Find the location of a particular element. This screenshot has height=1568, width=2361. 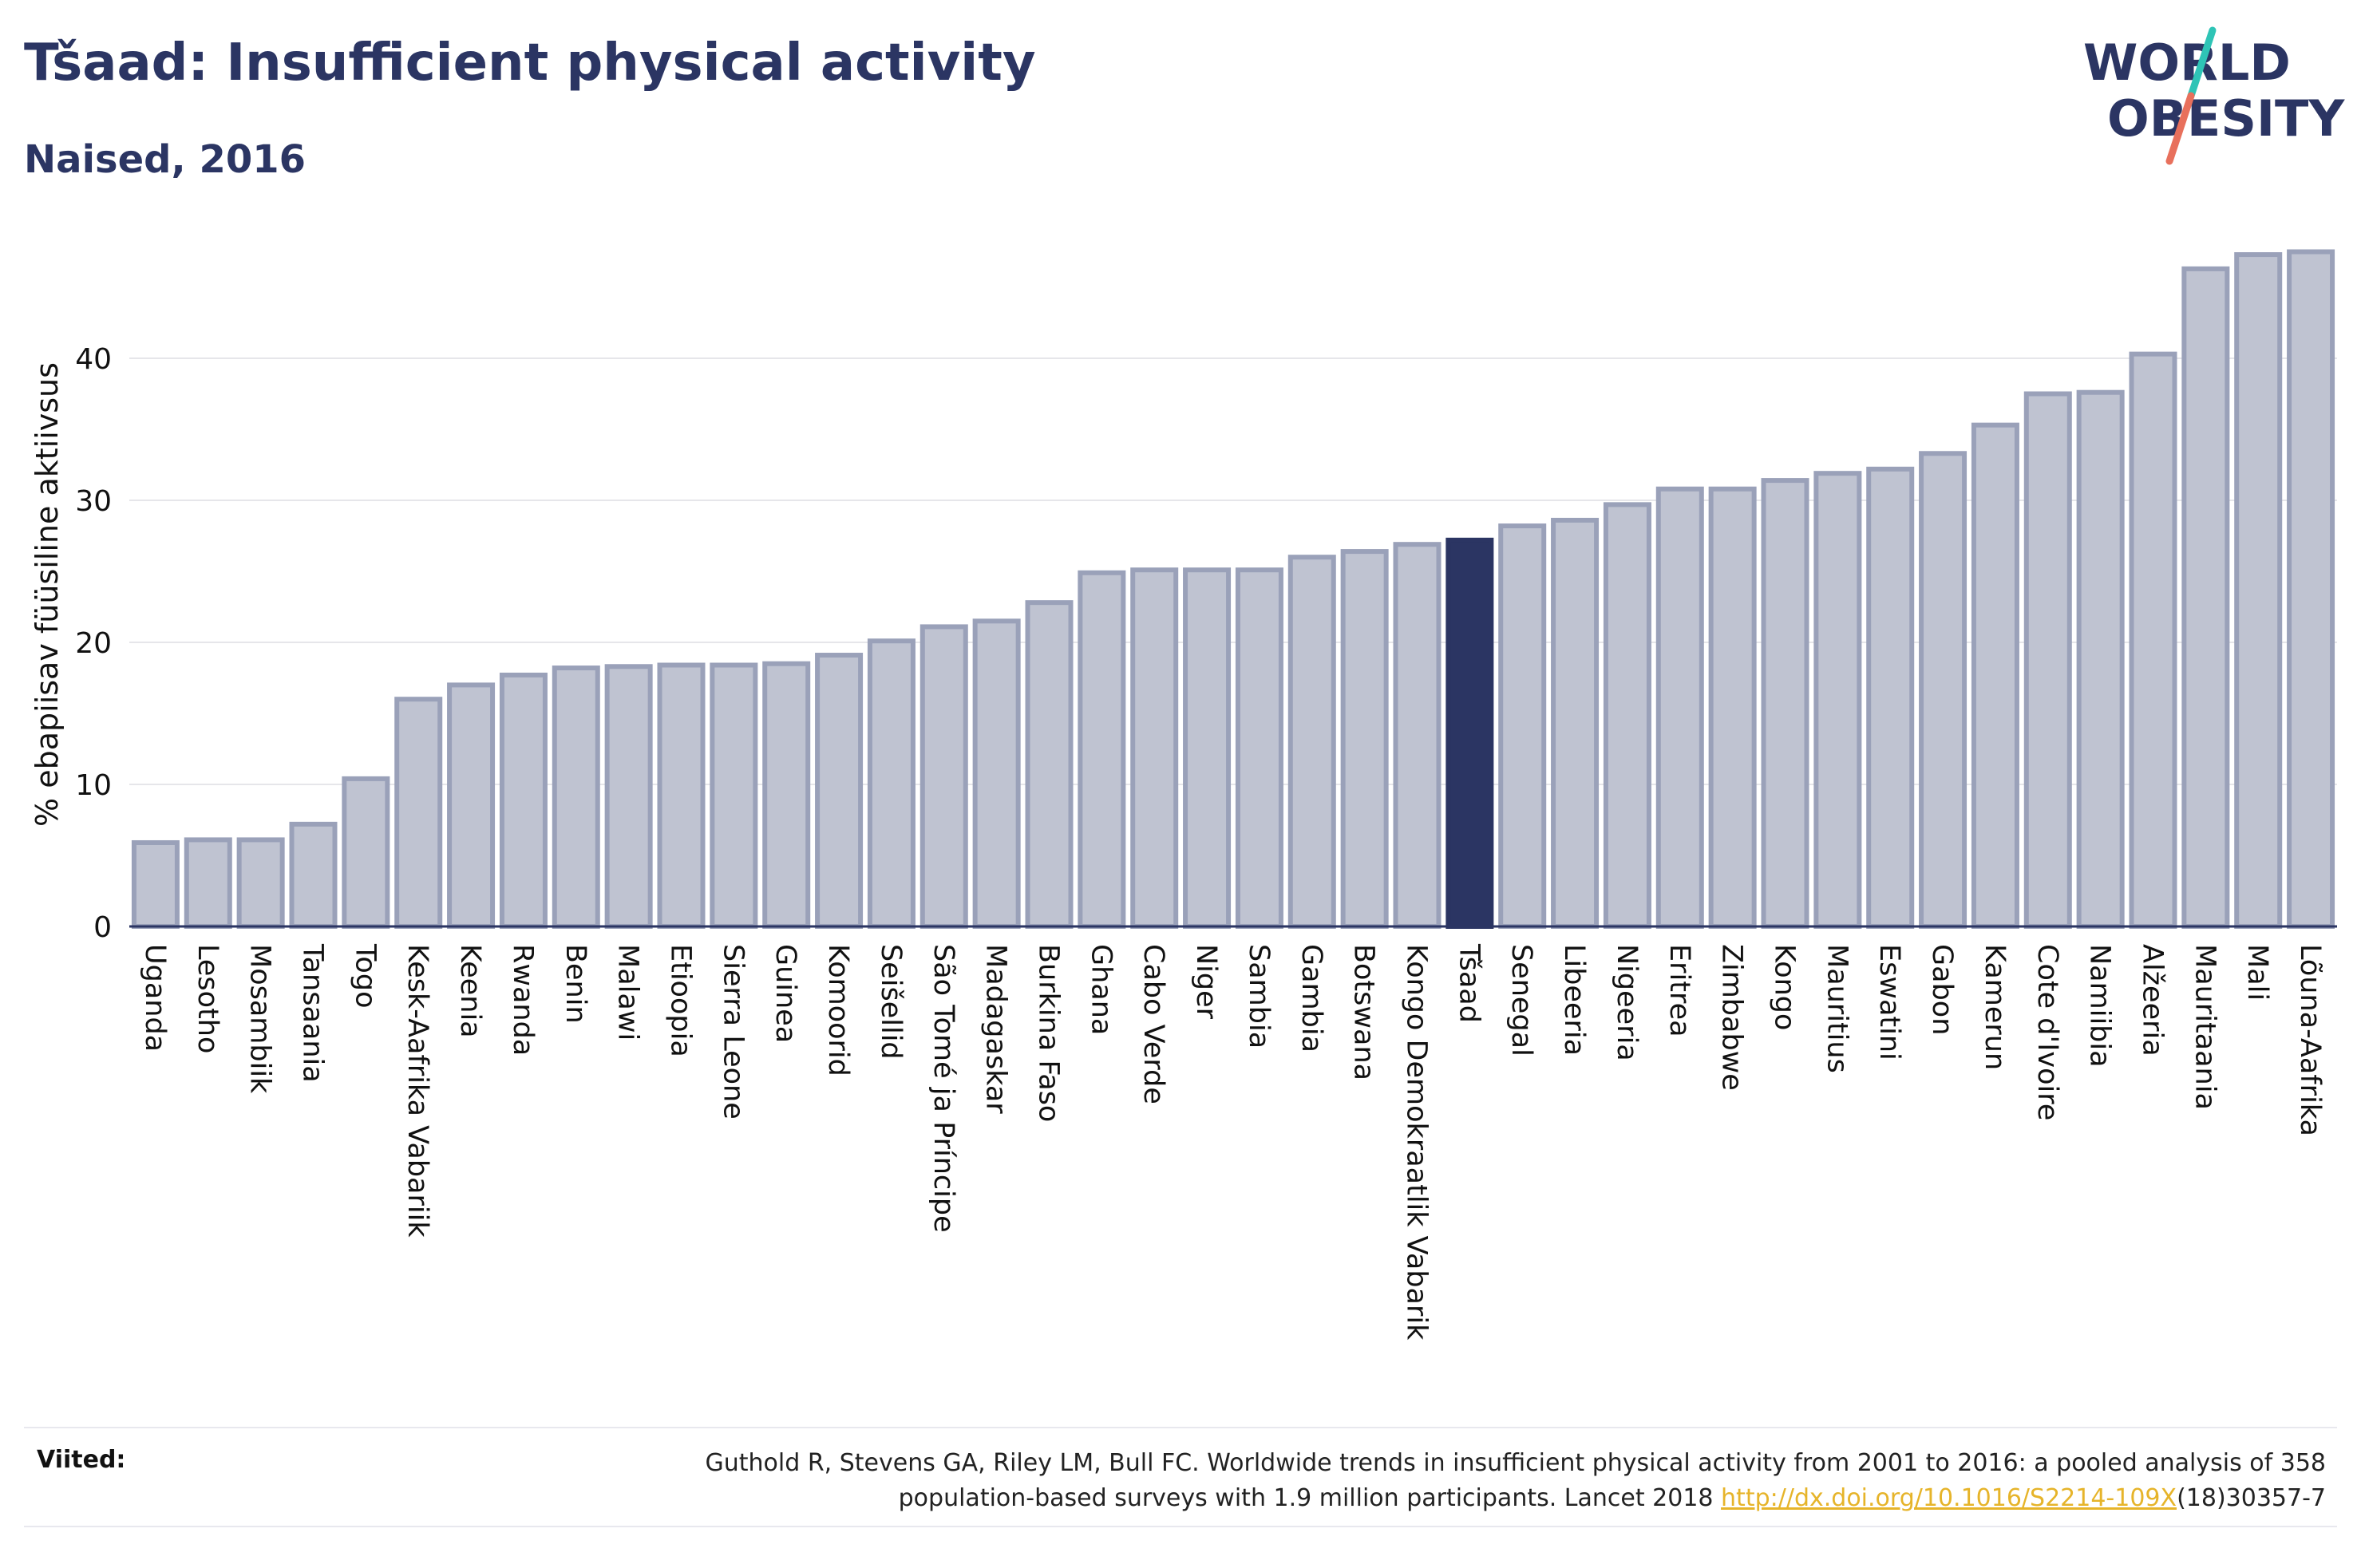

logo-line1: WORLD is located at coordinates (2187, 63).